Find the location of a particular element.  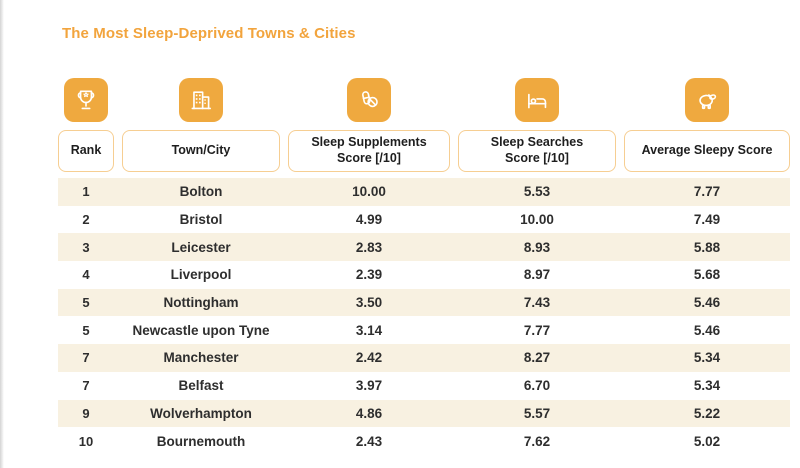

page-edge-shadow is located at coordinates (2, 234).